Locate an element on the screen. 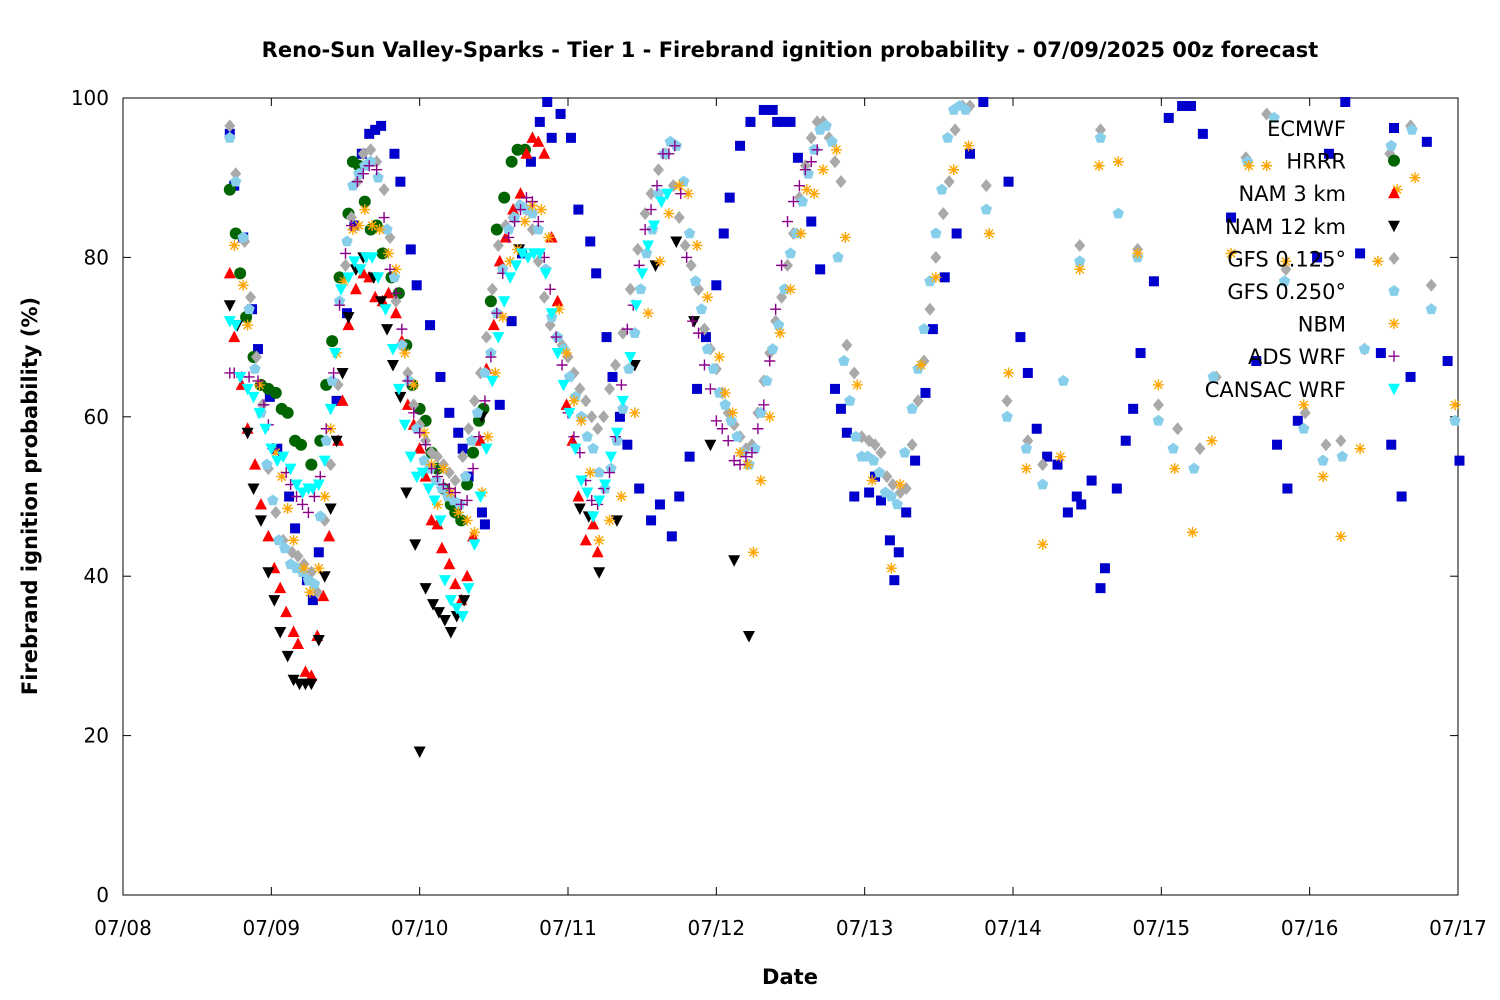 The height and width of the screenshot is (1000, 1500). y-tick-label: 80 is located at coordinates (96, 257).